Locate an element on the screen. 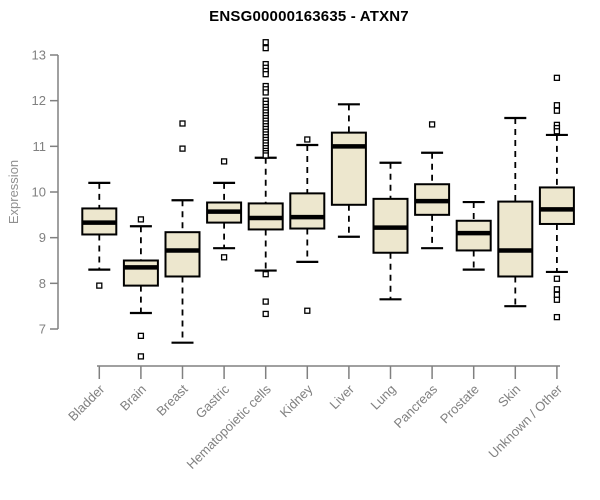 This screenshot has width=600, height=500. chart-title: ENSG00000163635 - ATXN7 is located at coordinates (309, 16).